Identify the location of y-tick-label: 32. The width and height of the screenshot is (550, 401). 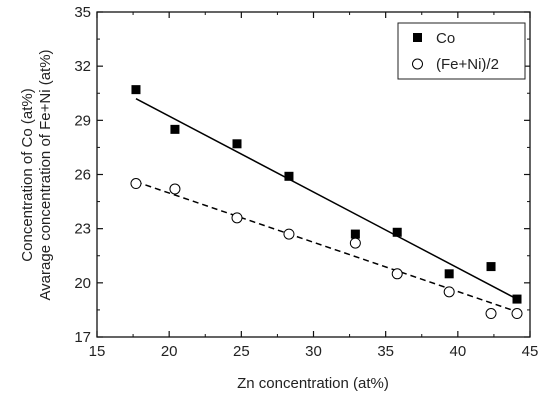
(82, 66).